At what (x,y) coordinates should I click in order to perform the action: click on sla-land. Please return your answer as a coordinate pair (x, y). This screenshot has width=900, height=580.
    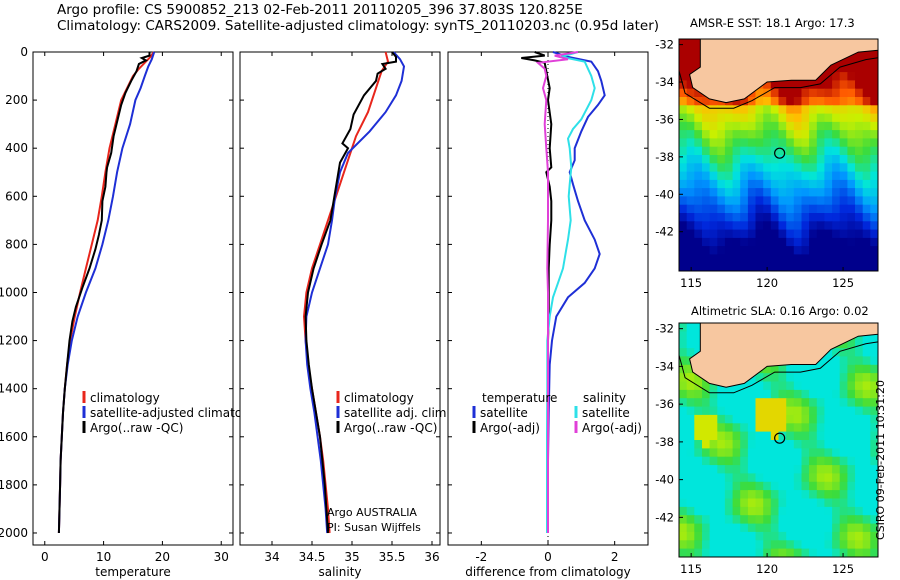
    Looking at the image, I should click on (778, 355).